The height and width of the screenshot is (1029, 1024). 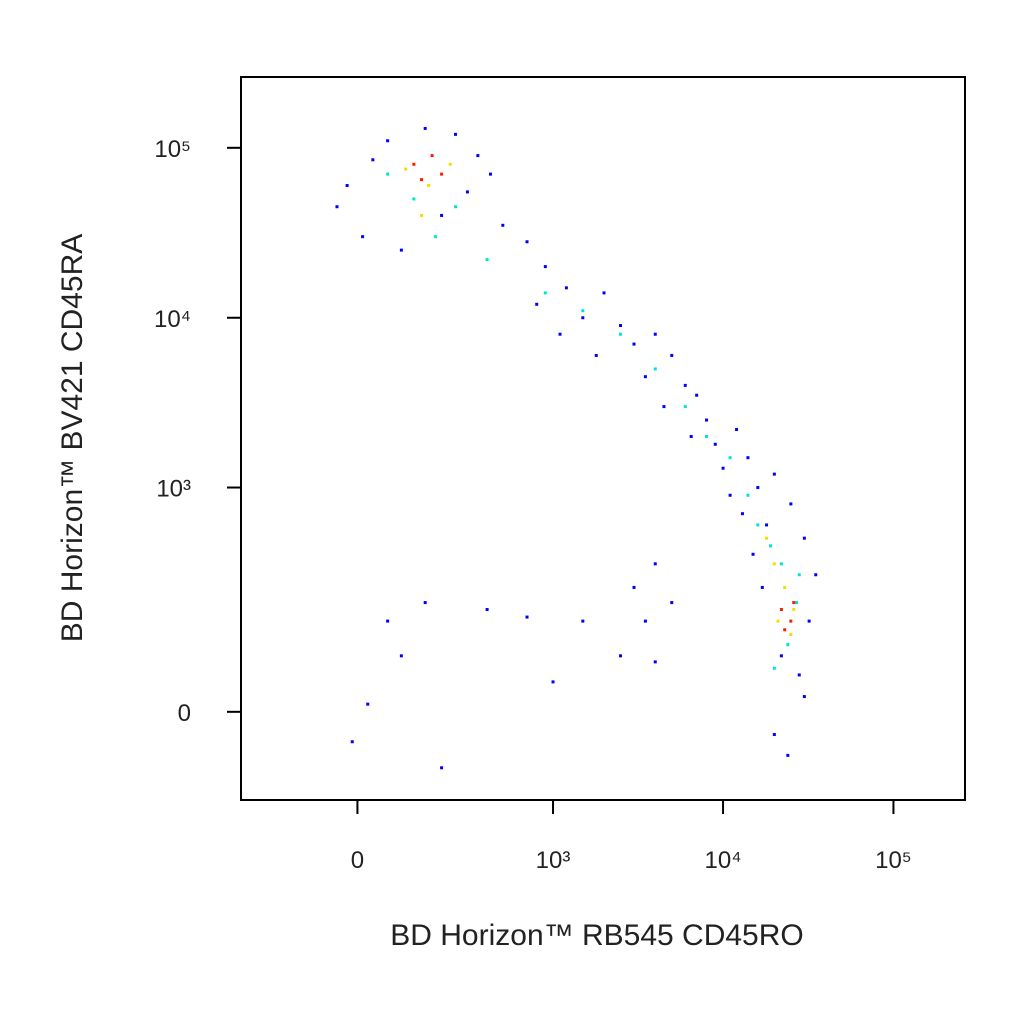 I want to click on y-tick-label: 10⁴, so click(x=172, y=319).